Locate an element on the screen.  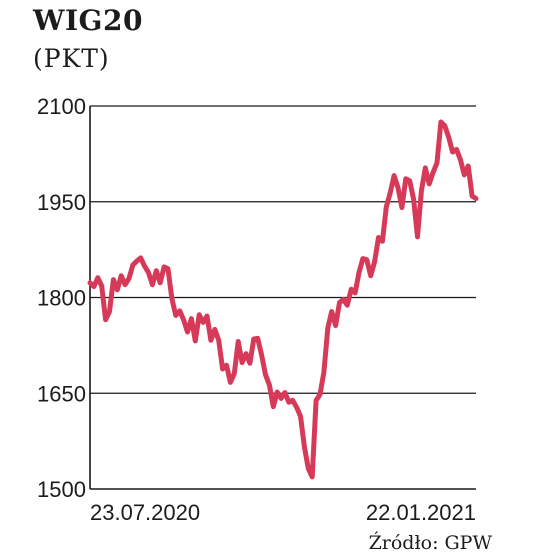
y-tick-labels: 1500 1650 1800 1950 2100 is located at coordinates (61, 298).